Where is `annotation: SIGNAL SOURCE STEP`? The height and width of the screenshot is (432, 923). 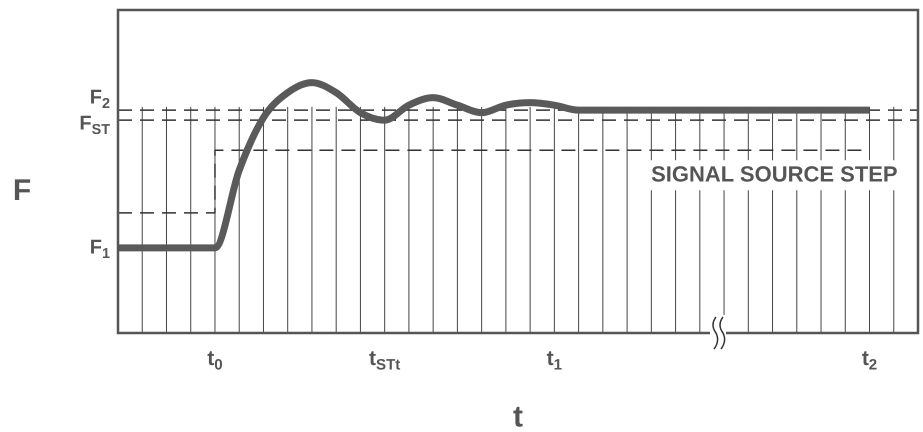
annotation: SIGNAL SOURCE STEP is located at coordinates (774, 173).